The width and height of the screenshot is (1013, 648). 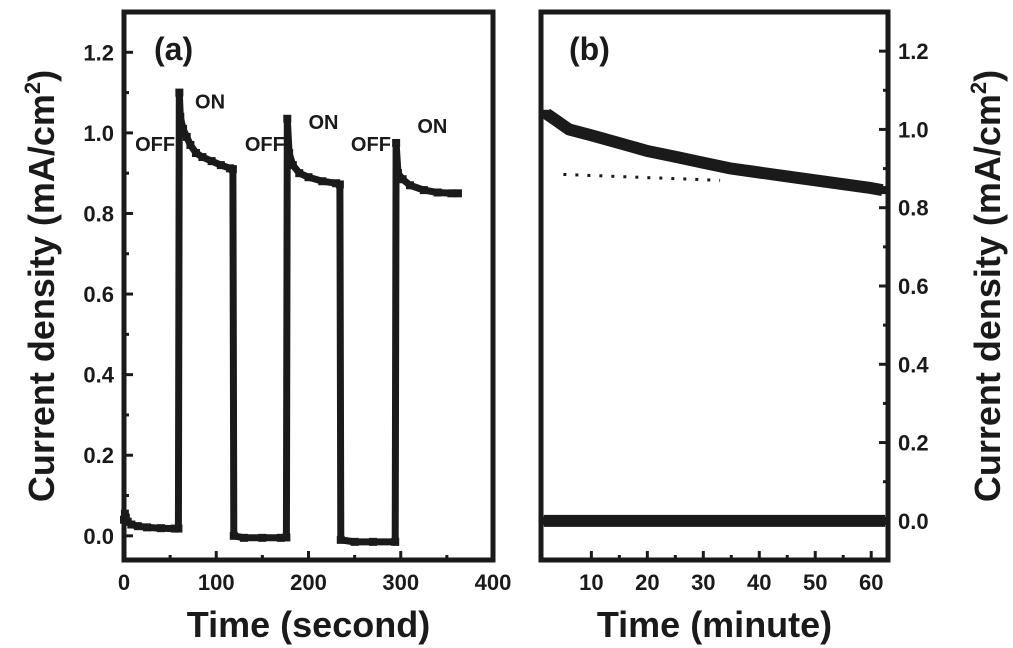 I want to click on panel-label: (b), so click(x=589, y=49).